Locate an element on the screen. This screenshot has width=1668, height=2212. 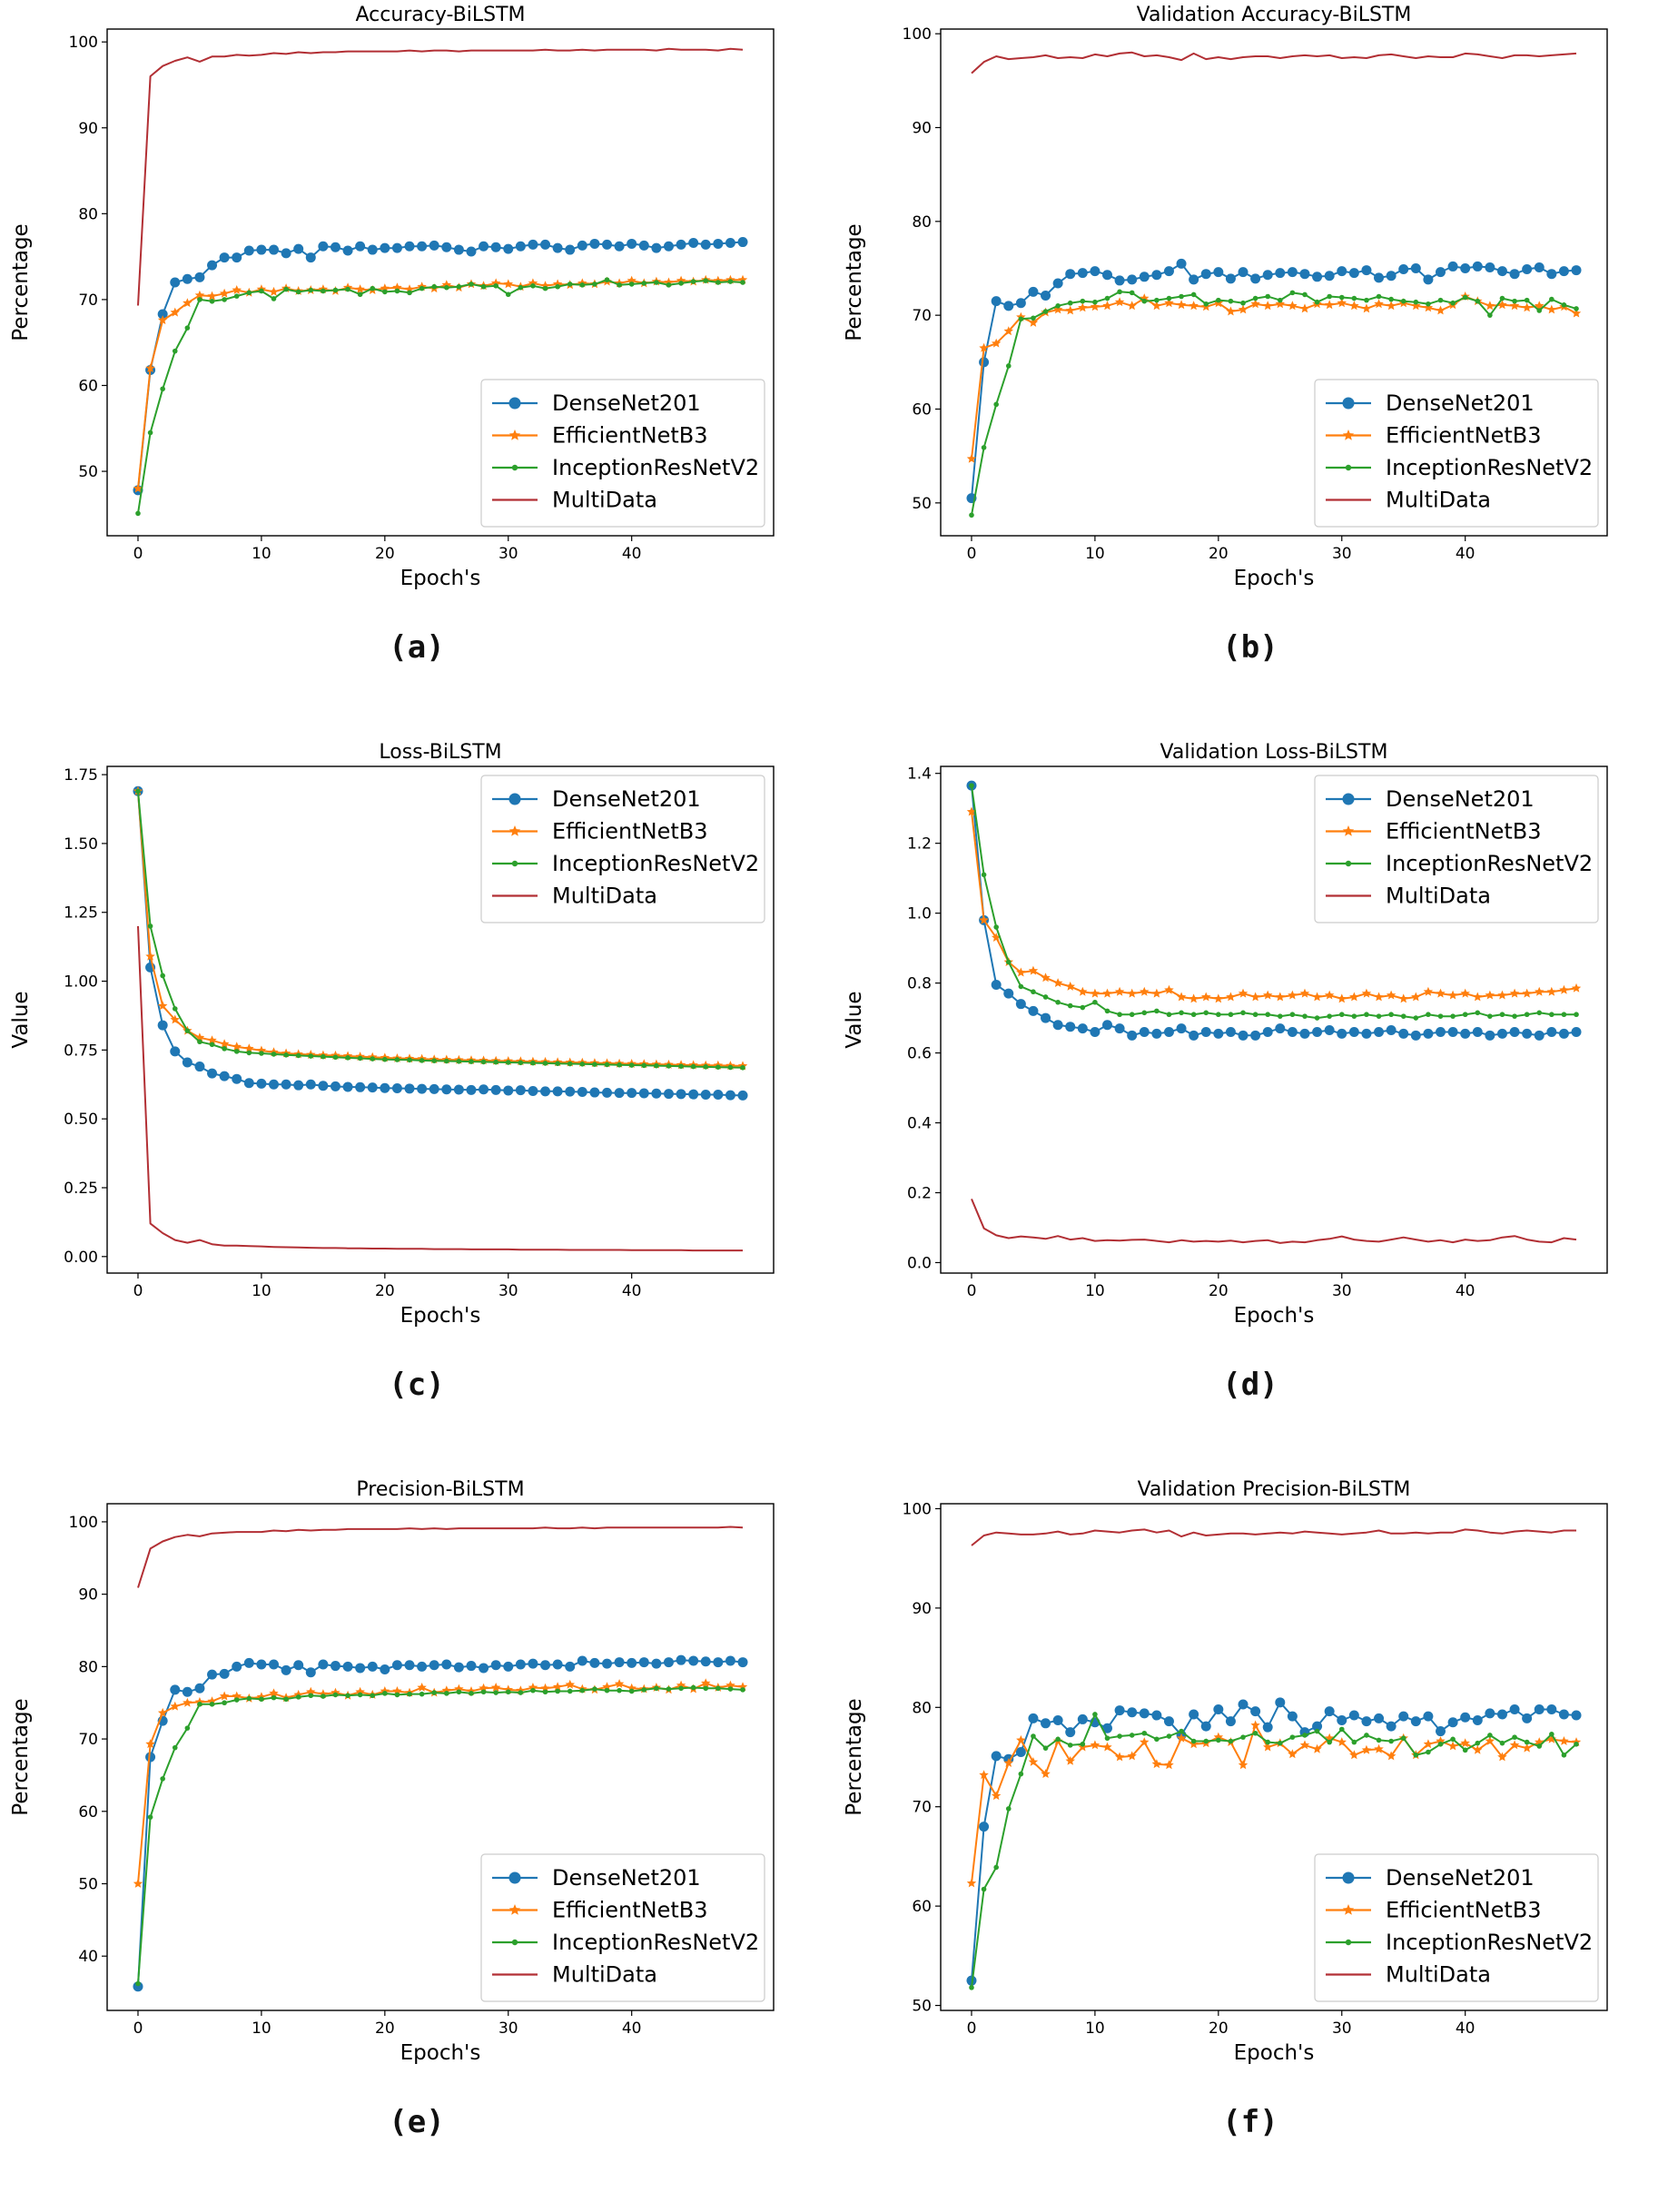
chart-e-legend-marker-densenet201 is located at coordinates (514, 1878).